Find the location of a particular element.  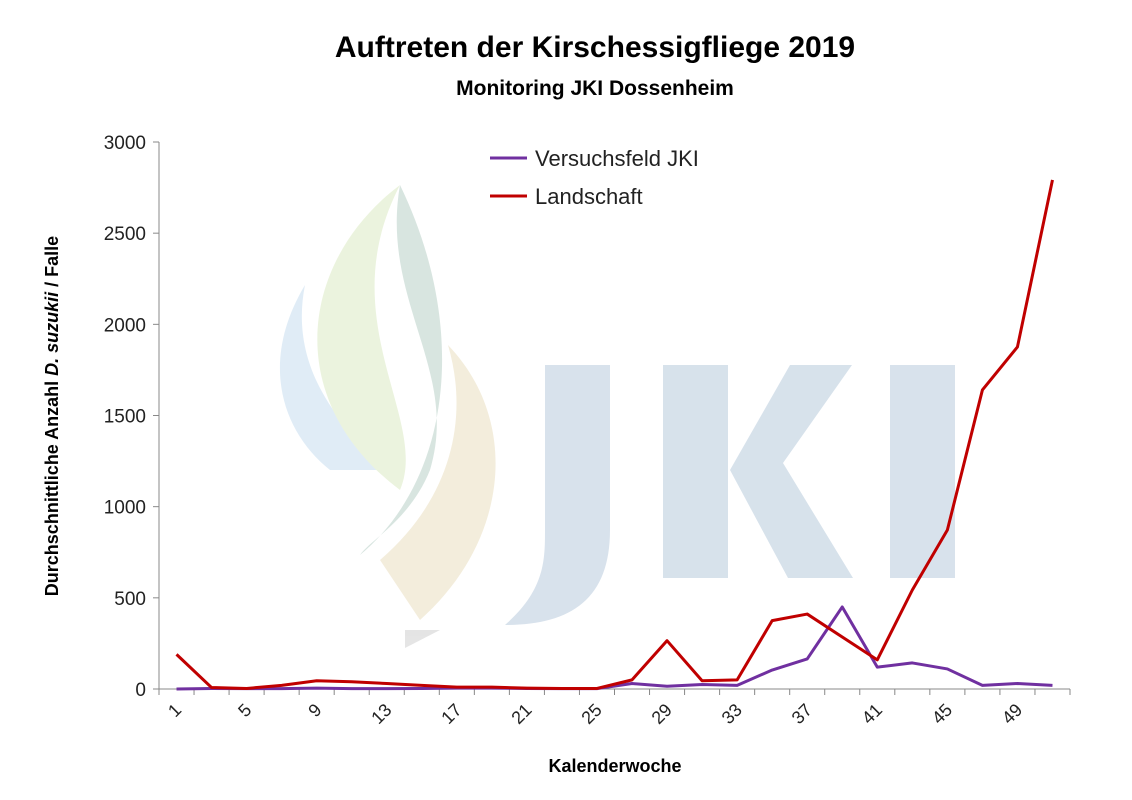

logo-letter-j is located at coordinates (557, 495).